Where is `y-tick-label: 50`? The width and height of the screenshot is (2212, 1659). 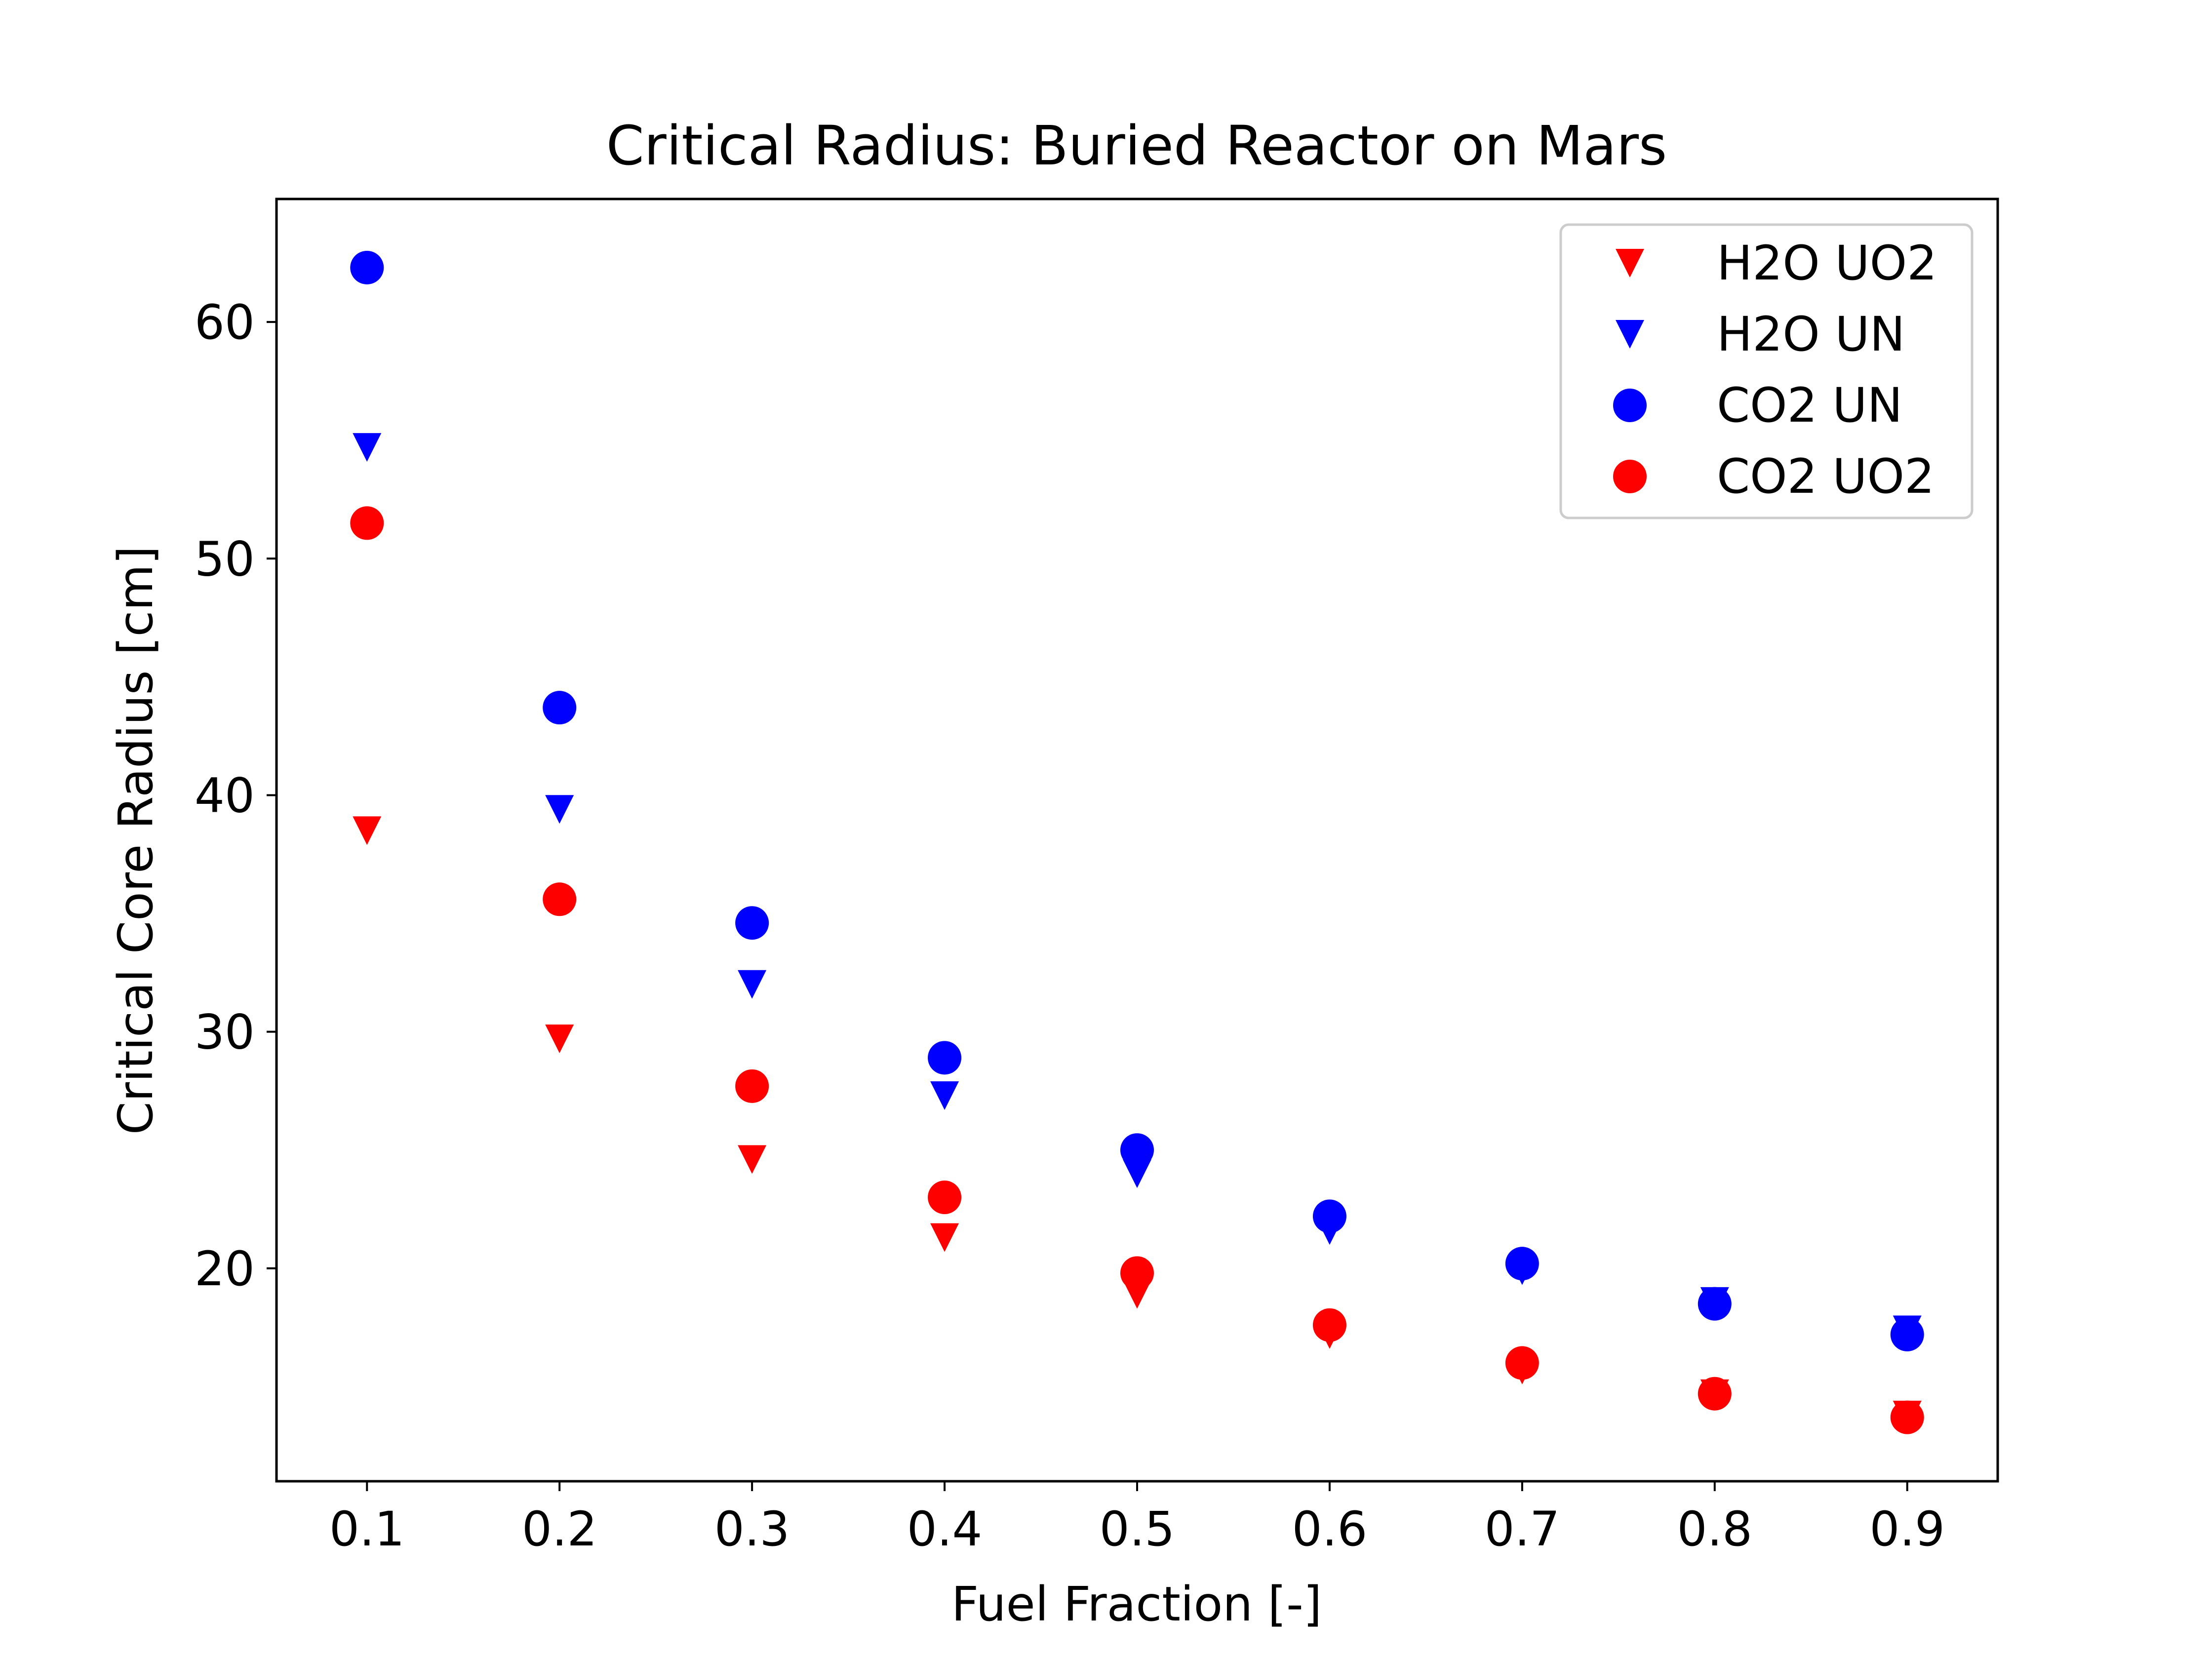
y-tick-label: 50 is located at coordinates (225, 559).